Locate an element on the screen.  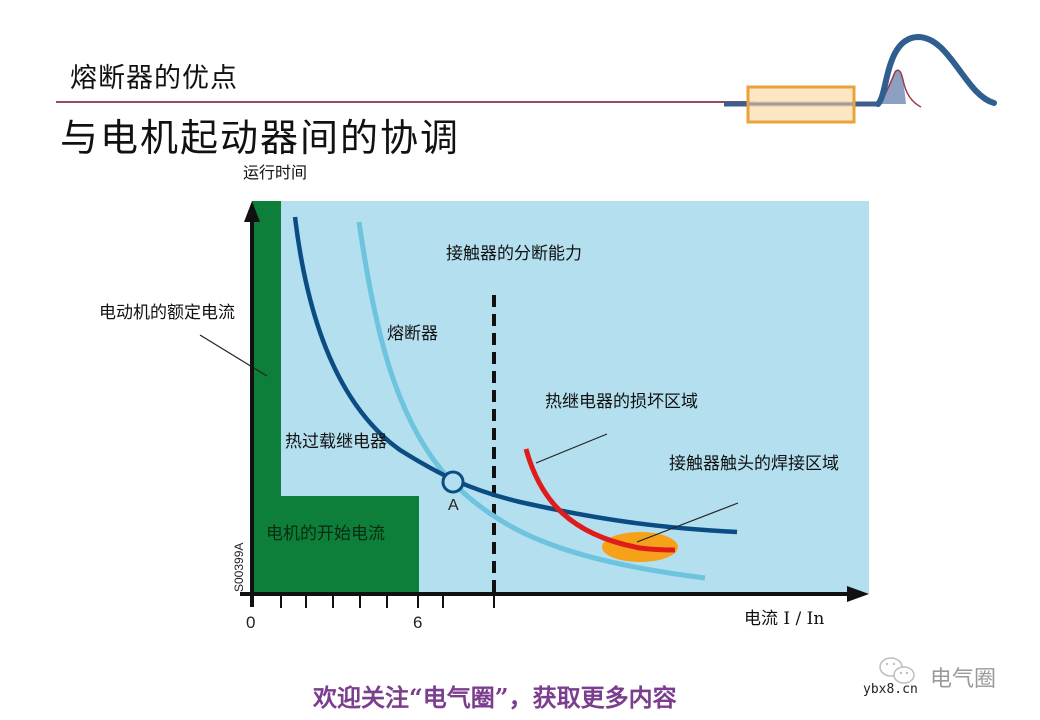
footer-promo-text: 欢迎关注“电气圈”，获取更多内容 is located at coordinates (495, 697).